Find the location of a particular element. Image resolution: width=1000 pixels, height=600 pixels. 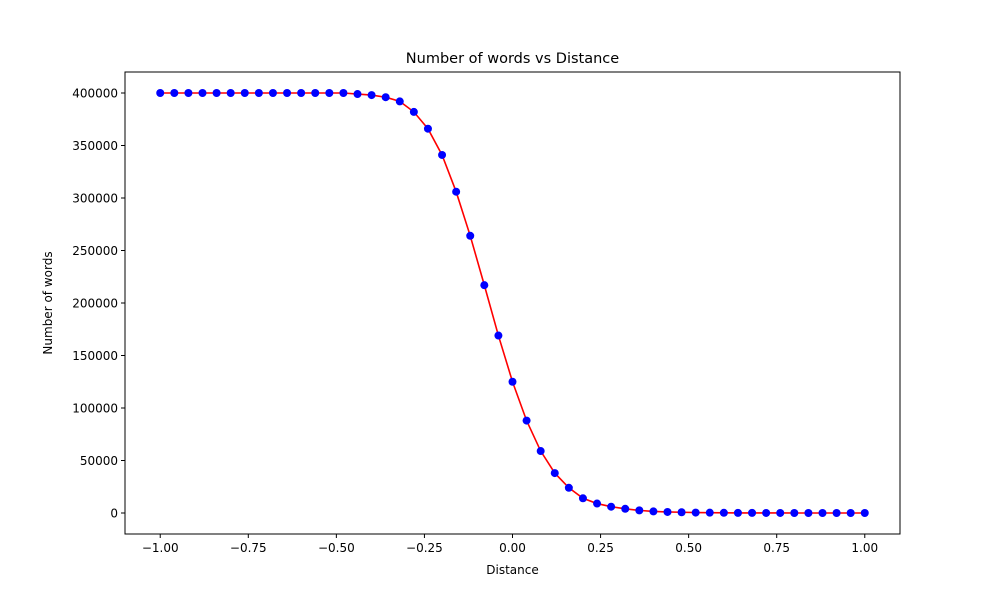

y-tick-label: 250000 is located at coordinates (95, 251).